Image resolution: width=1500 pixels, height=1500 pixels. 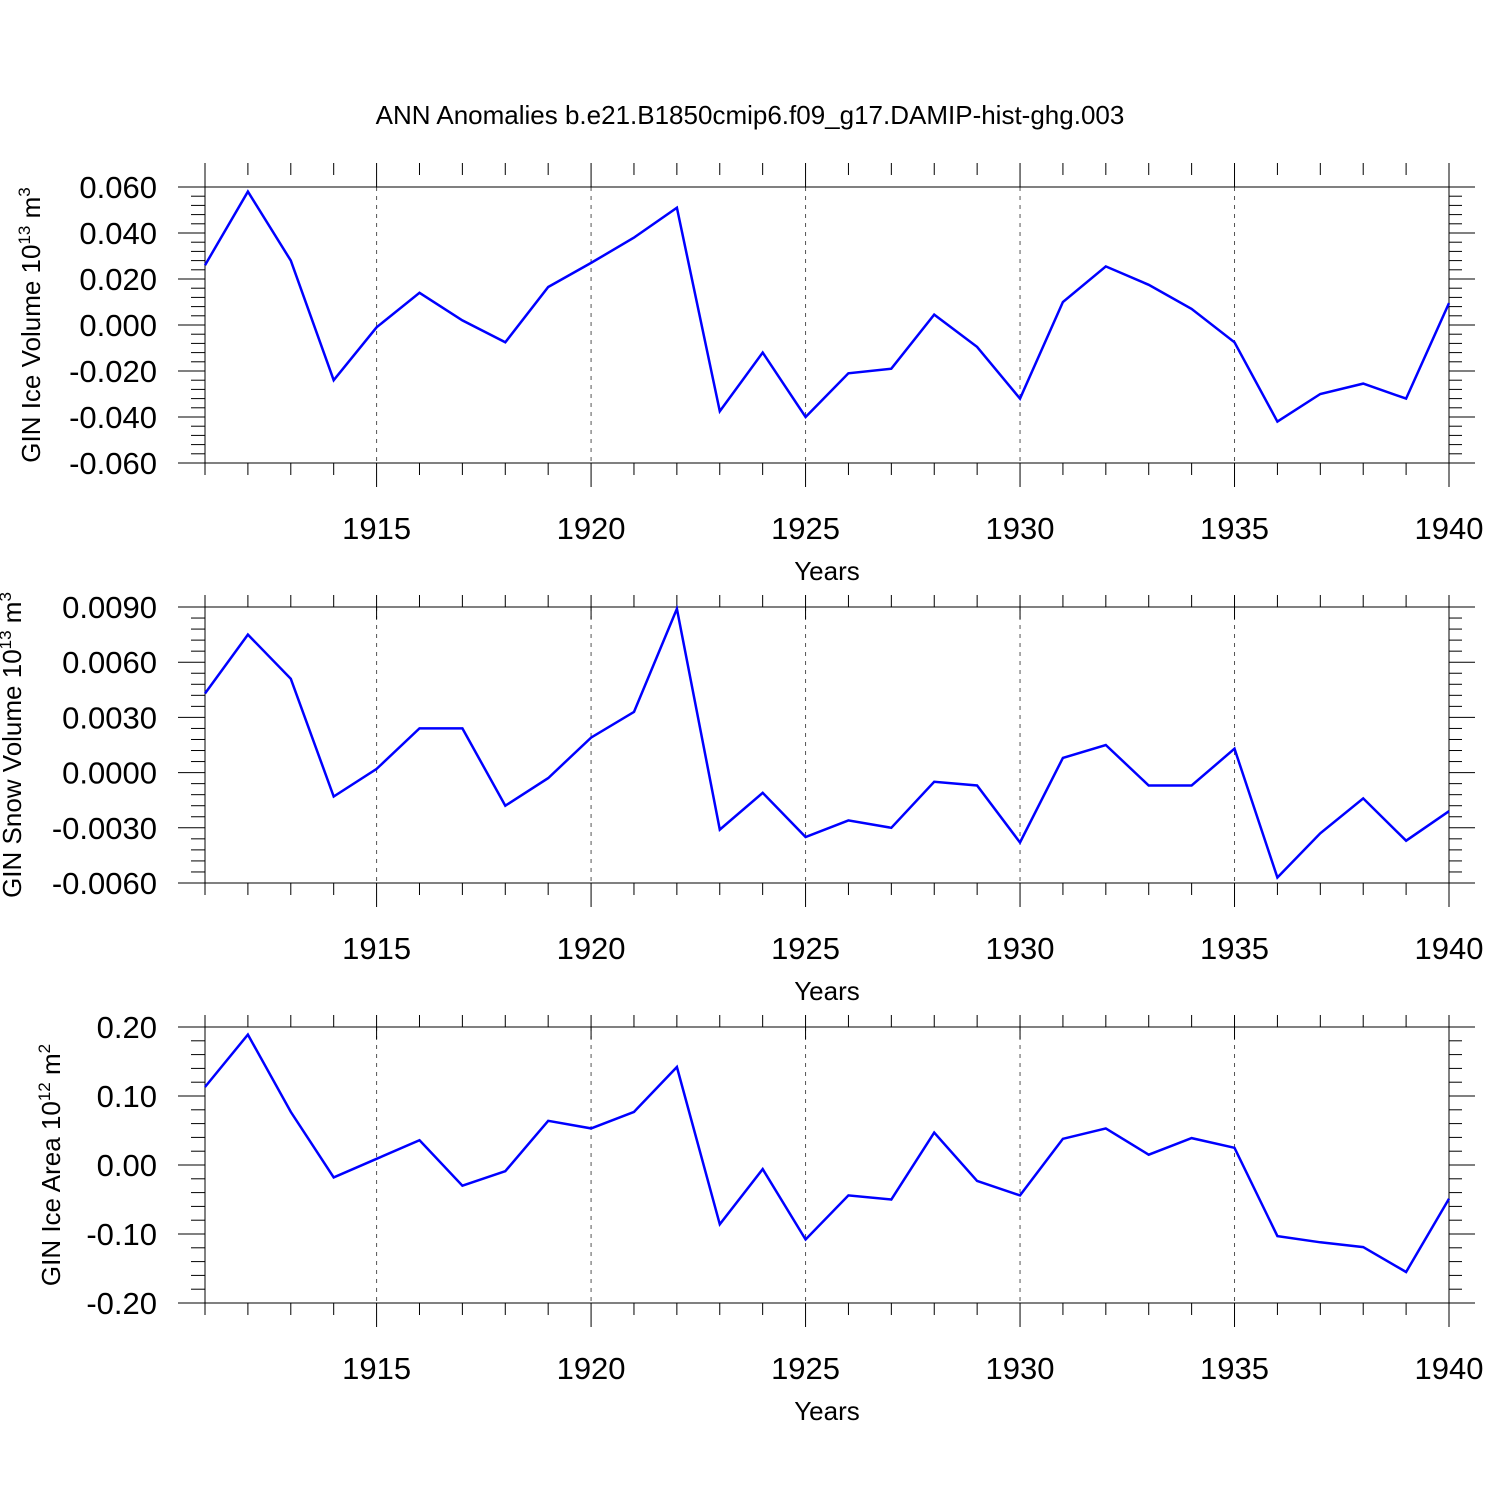 I want to click on y-tick-label: -0.060, so click(x=113, y=463).